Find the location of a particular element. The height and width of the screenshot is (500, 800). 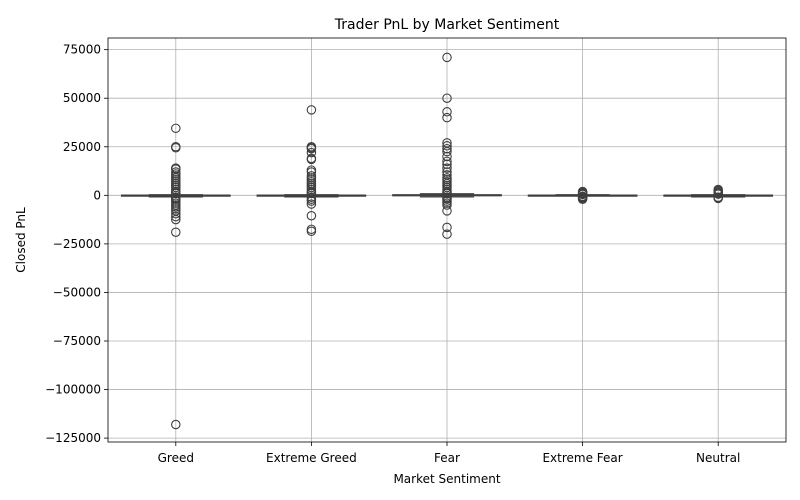

x-tick-label: Fear is located at coordinates (447, 458).